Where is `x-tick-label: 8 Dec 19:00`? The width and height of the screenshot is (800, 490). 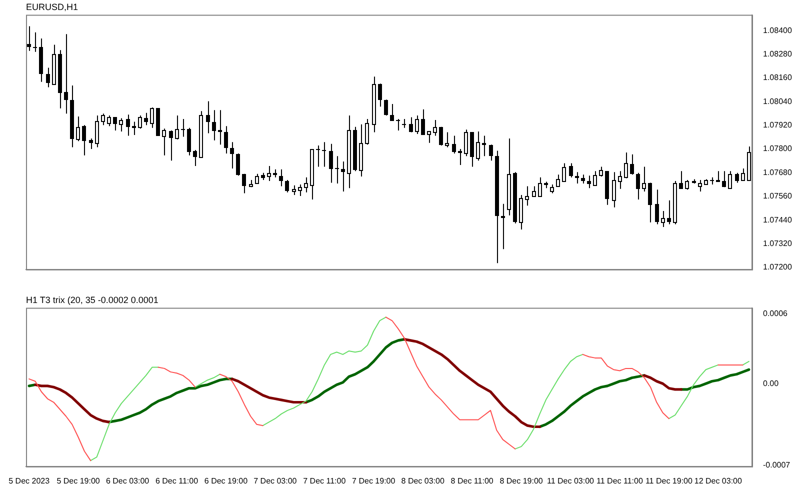 x-tick-label: 8 Dec 19:00 is located at coordinates (522, 481).